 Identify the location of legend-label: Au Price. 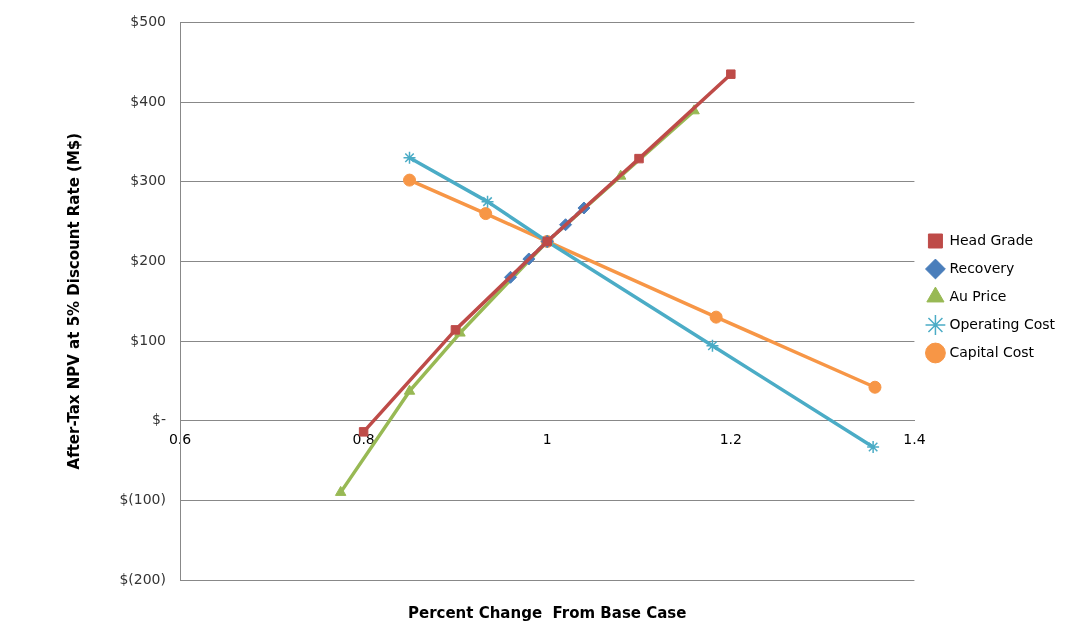
(978, 295).